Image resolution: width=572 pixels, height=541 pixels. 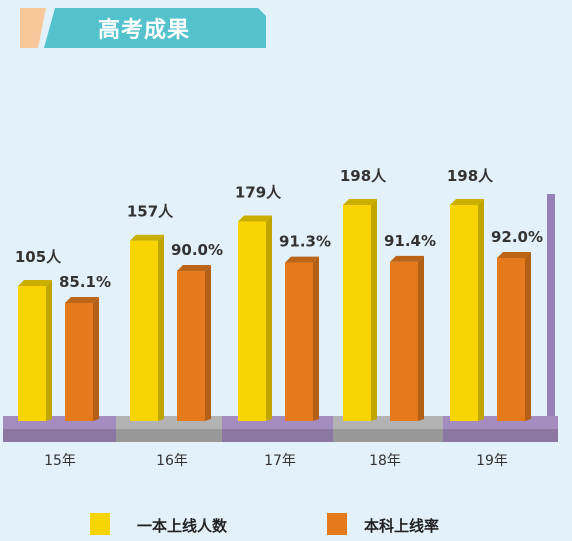 What do you see at coordinates (172, 461) in the screenshot?
I see `x-tick-label: 16年` at bounding box center [172, 461].